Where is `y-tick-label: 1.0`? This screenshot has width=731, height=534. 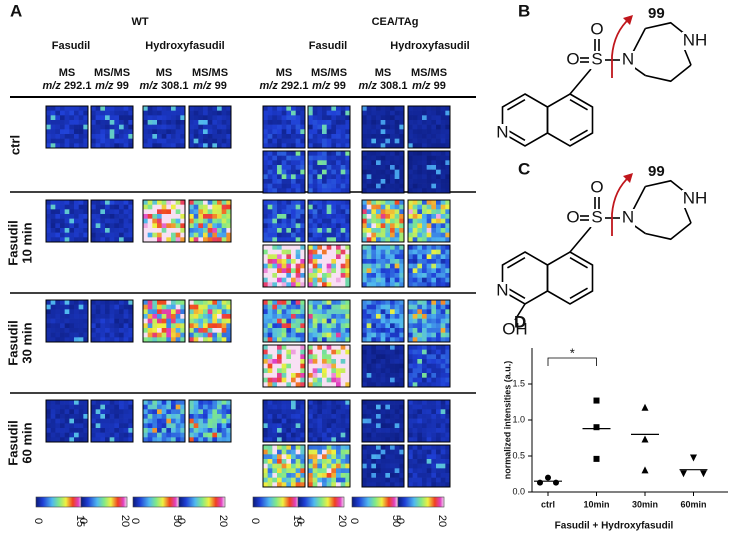 y-tick-label: 1.0 is located at coordinates (518, 419).